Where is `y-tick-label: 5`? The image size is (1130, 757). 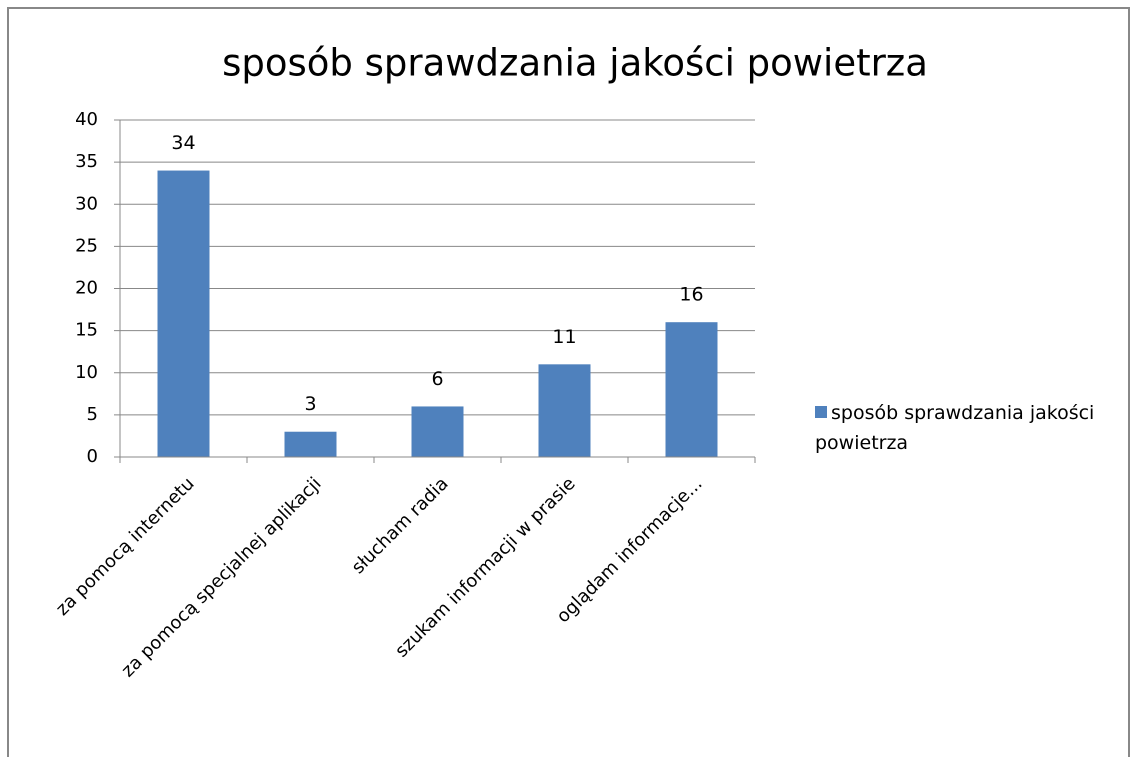
y-tick-label: 5 is located at coordinates (92, 414).